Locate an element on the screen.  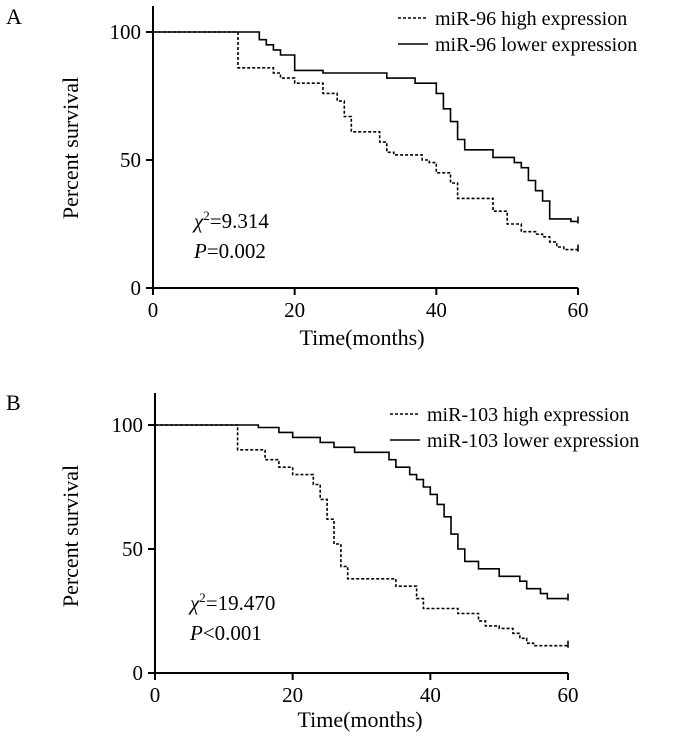
panel-a-label: A is located at coordinates (14, 16).